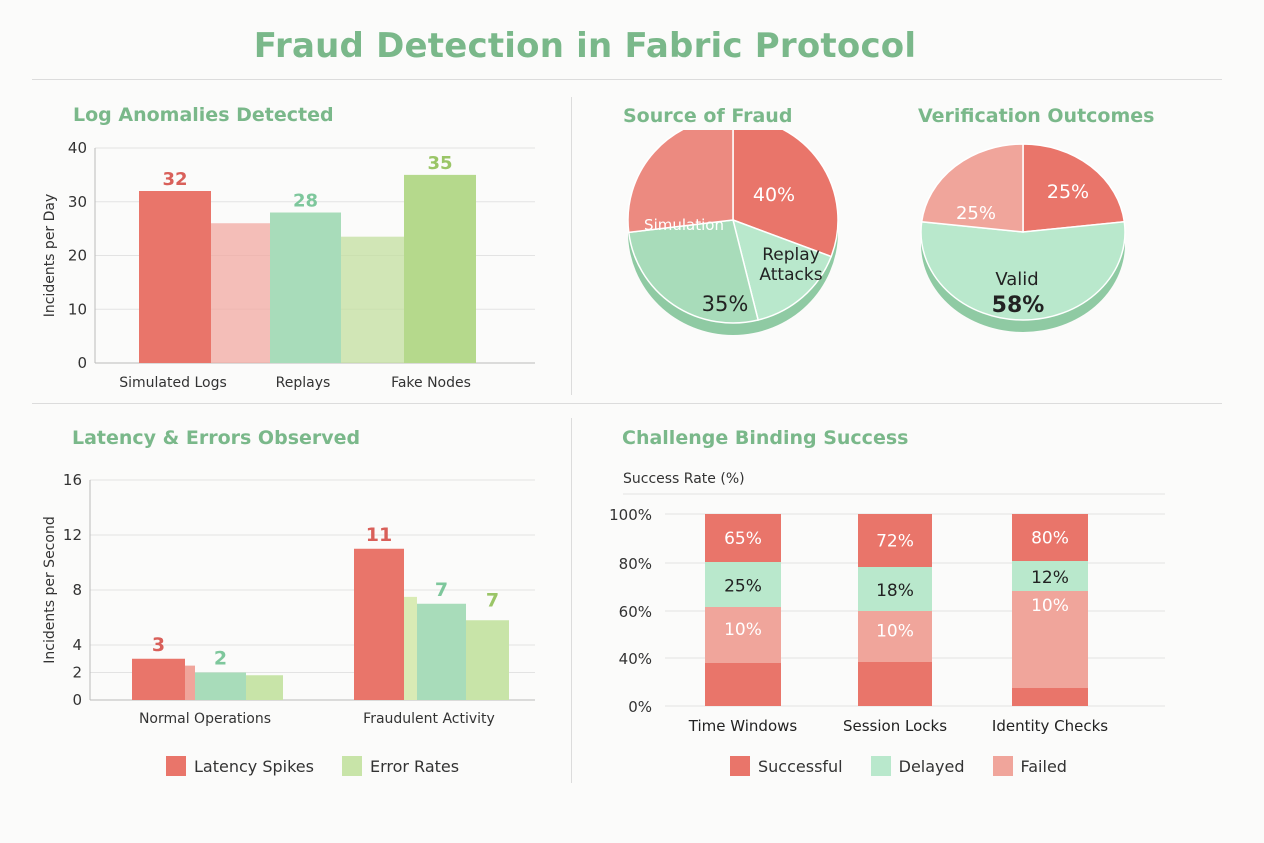 Image resolution: width=1264 pixels, height=843 pixels. I want to click on challenge-legend: Successful Delayed Failed, so click(907, 766).